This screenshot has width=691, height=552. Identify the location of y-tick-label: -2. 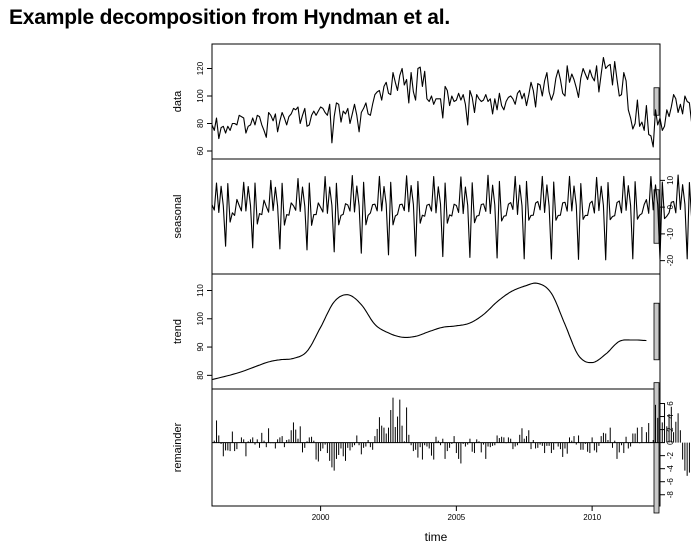
(670, 456).